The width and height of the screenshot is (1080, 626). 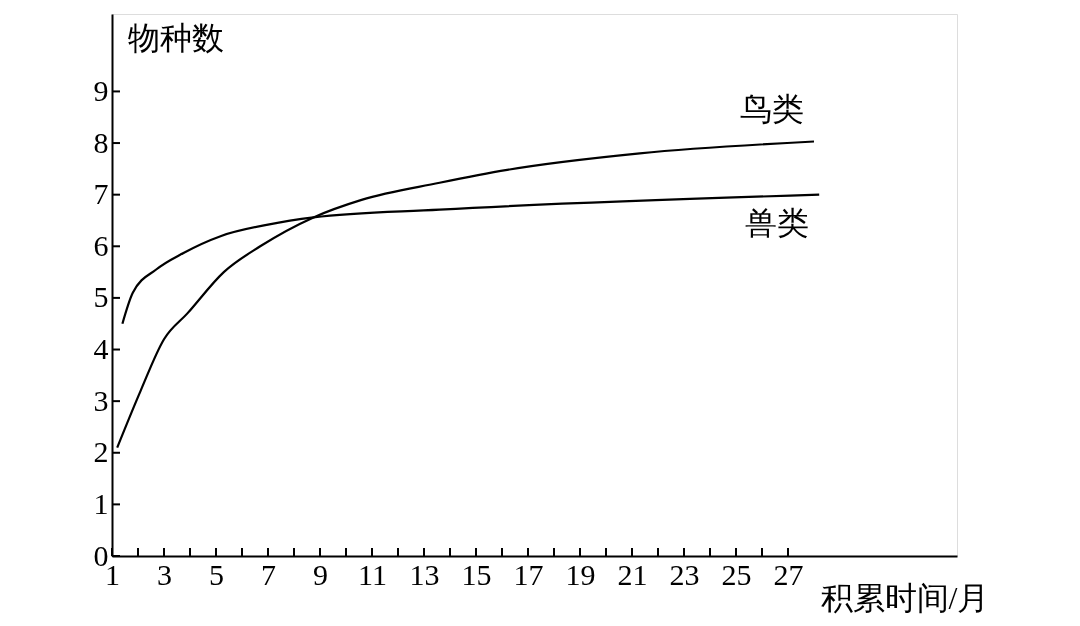 What do you see at coordinates (684, 574) in the screenshot?
I see `x-tick-label: 23` at bounding box center [684, 574].